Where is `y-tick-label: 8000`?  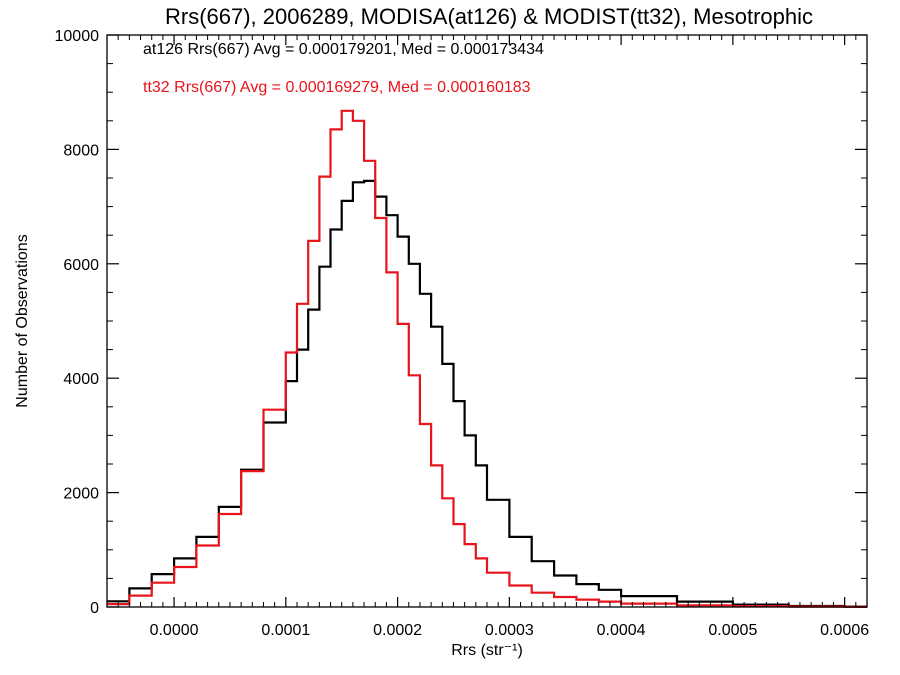
y-tick-label: 8000 is located at coordinates (81, 150).